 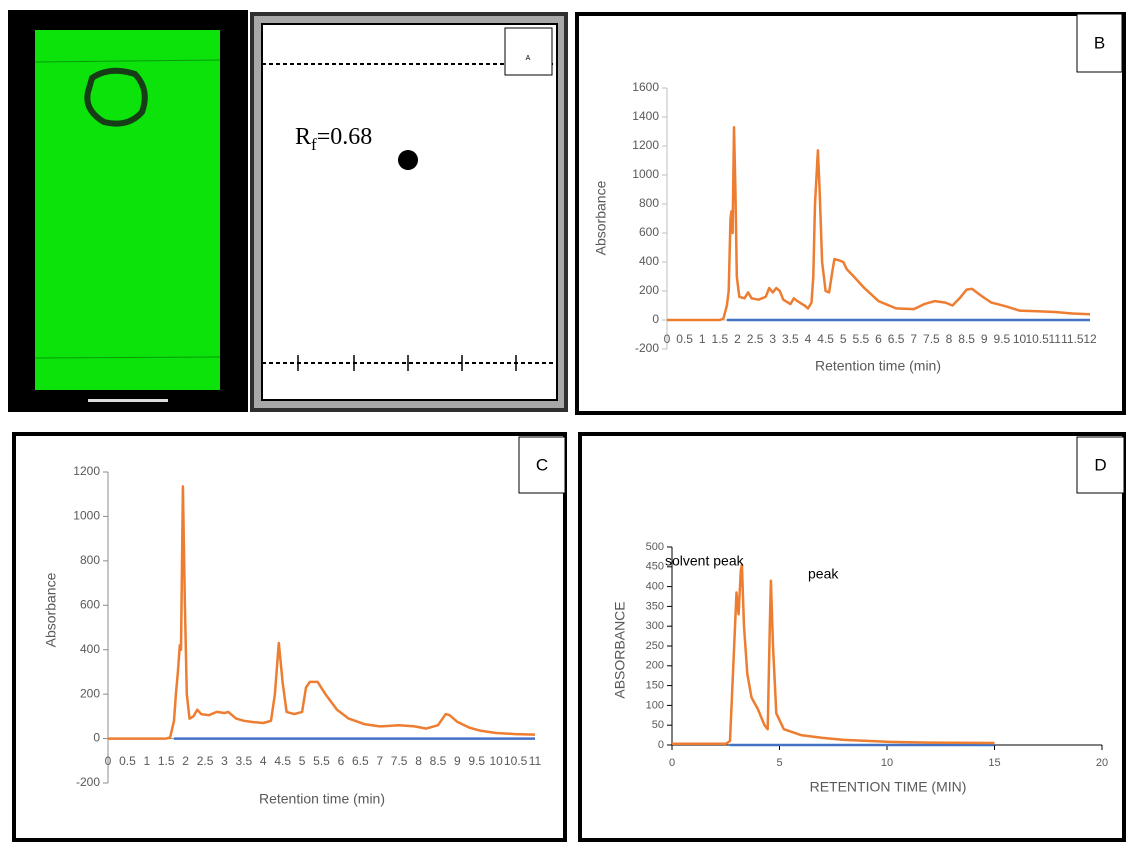 I want to click on y-tick-label: 150, so click(x=655, y=686).